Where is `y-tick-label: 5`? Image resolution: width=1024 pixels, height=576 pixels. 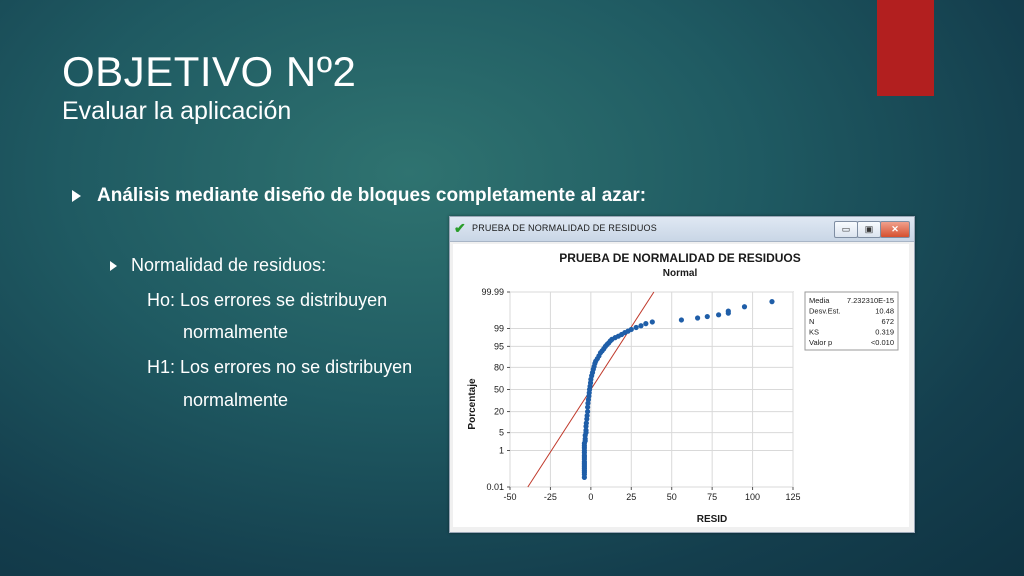 y-tick-label: 5 is located at coordinates (501, 433).